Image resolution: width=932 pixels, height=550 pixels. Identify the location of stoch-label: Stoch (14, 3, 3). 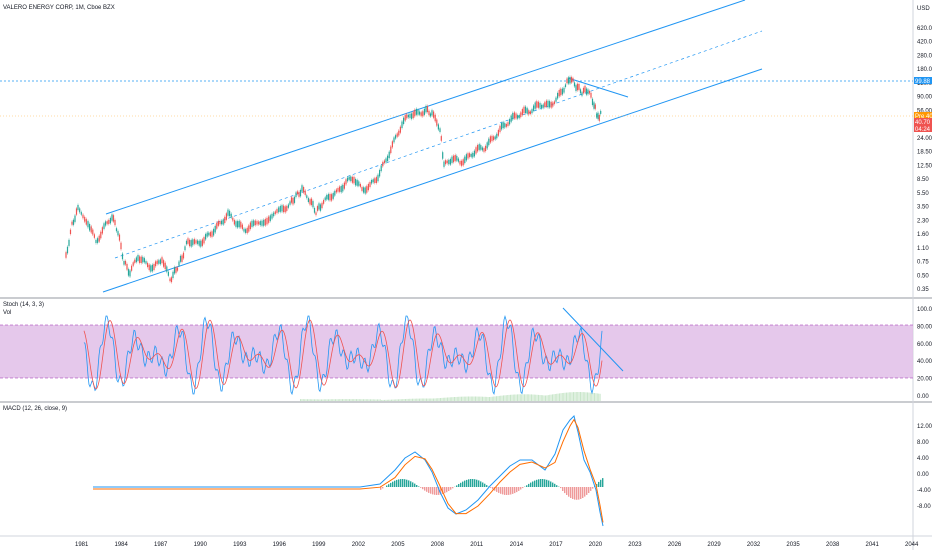
(23, 305).